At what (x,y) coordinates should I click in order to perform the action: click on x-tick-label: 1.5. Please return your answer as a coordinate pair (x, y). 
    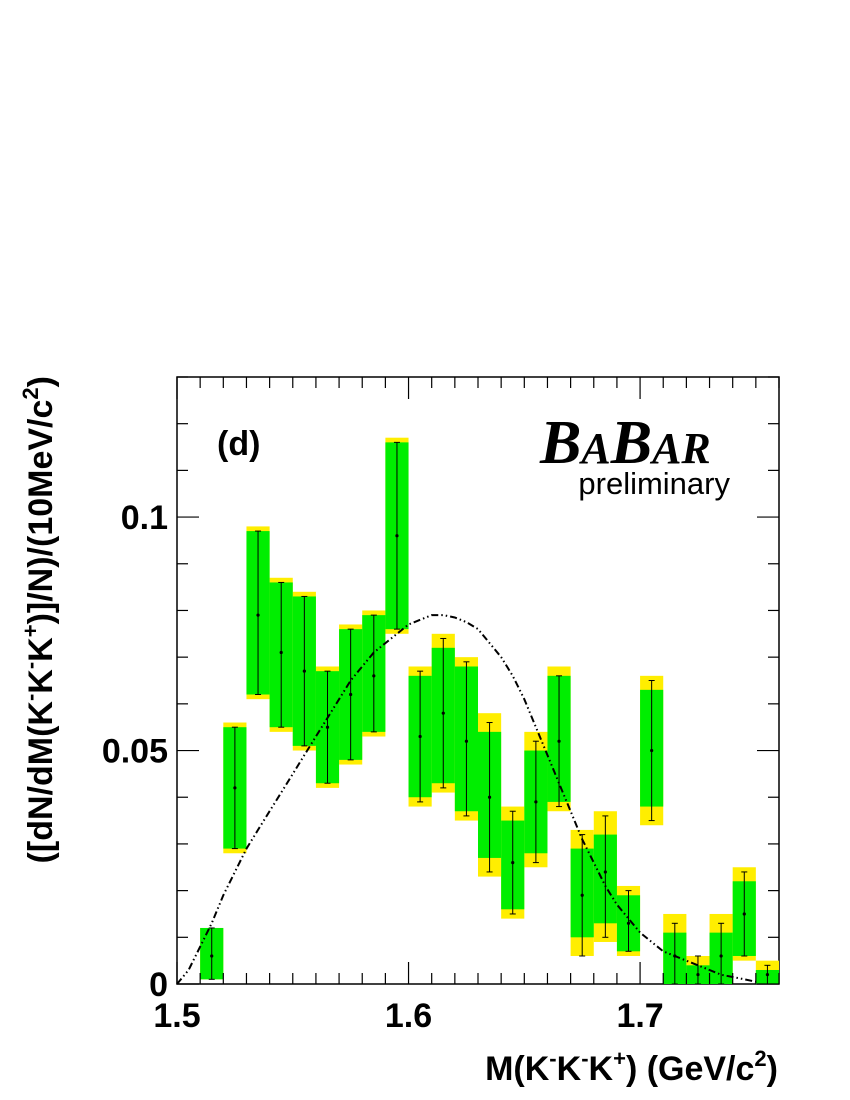
    Looking at the image, I should click on (176, 1016).